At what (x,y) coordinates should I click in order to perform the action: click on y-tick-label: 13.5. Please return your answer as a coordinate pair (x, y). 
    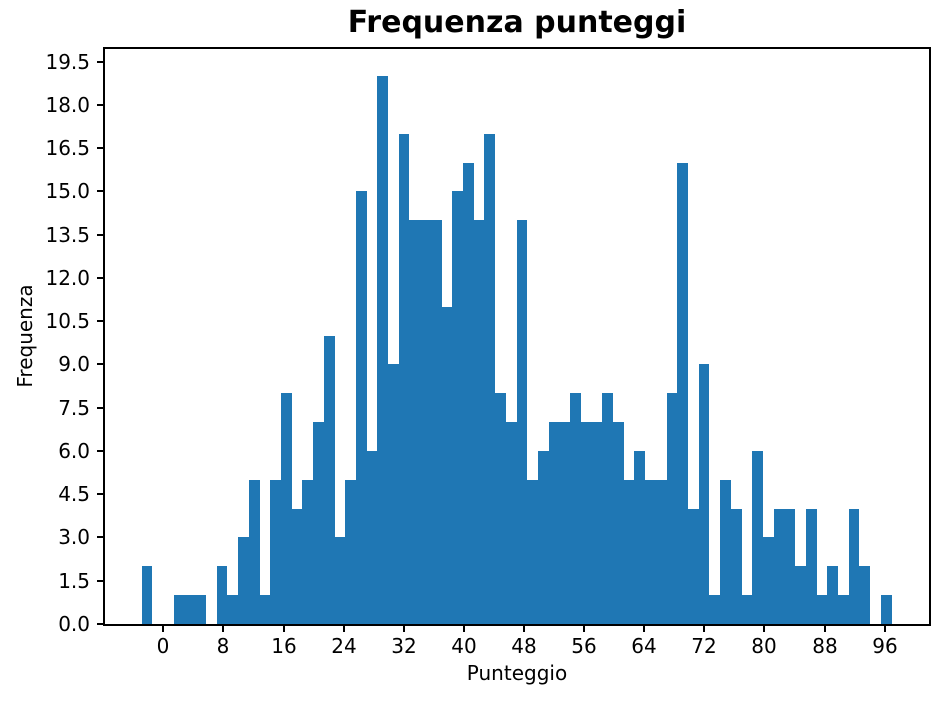
    Looking at the image, I should click on (67, 235).